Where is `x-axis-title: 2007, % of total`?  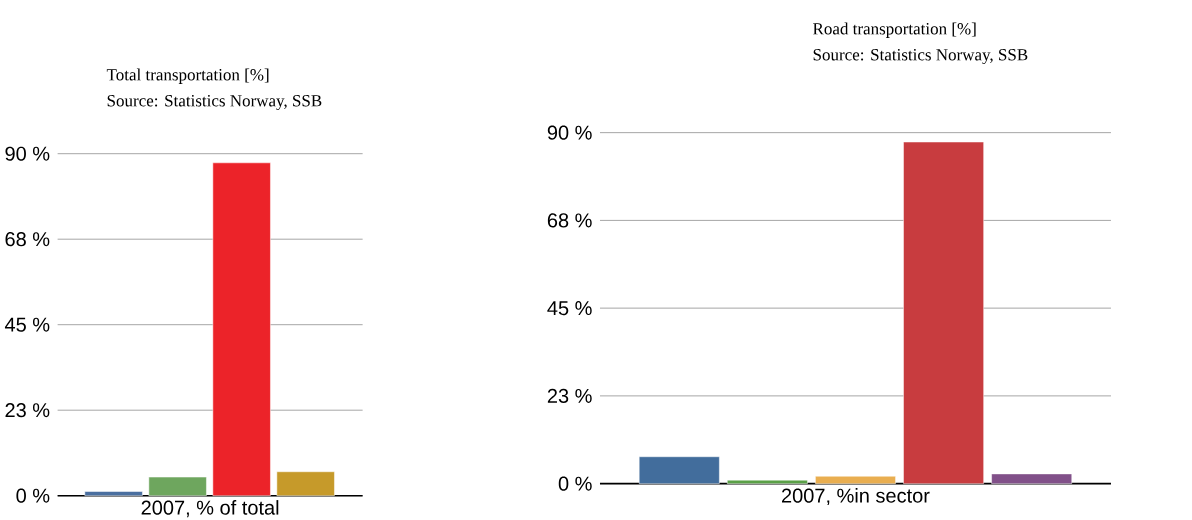 x-axis-title: 2007, % of total is located at coordinates (210, 508).